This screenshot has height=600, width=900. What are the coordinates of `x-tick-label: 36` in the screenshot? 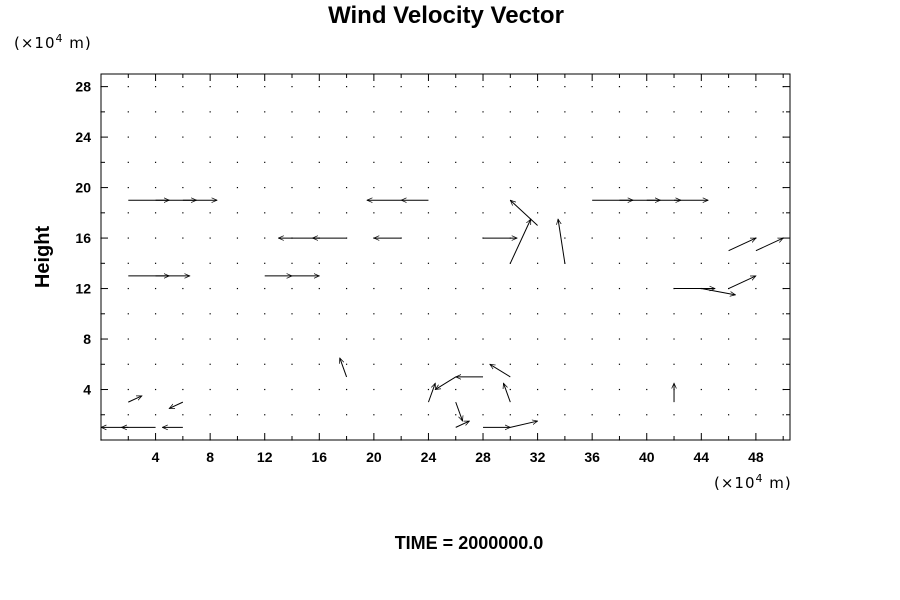 It's located at (592, 457).